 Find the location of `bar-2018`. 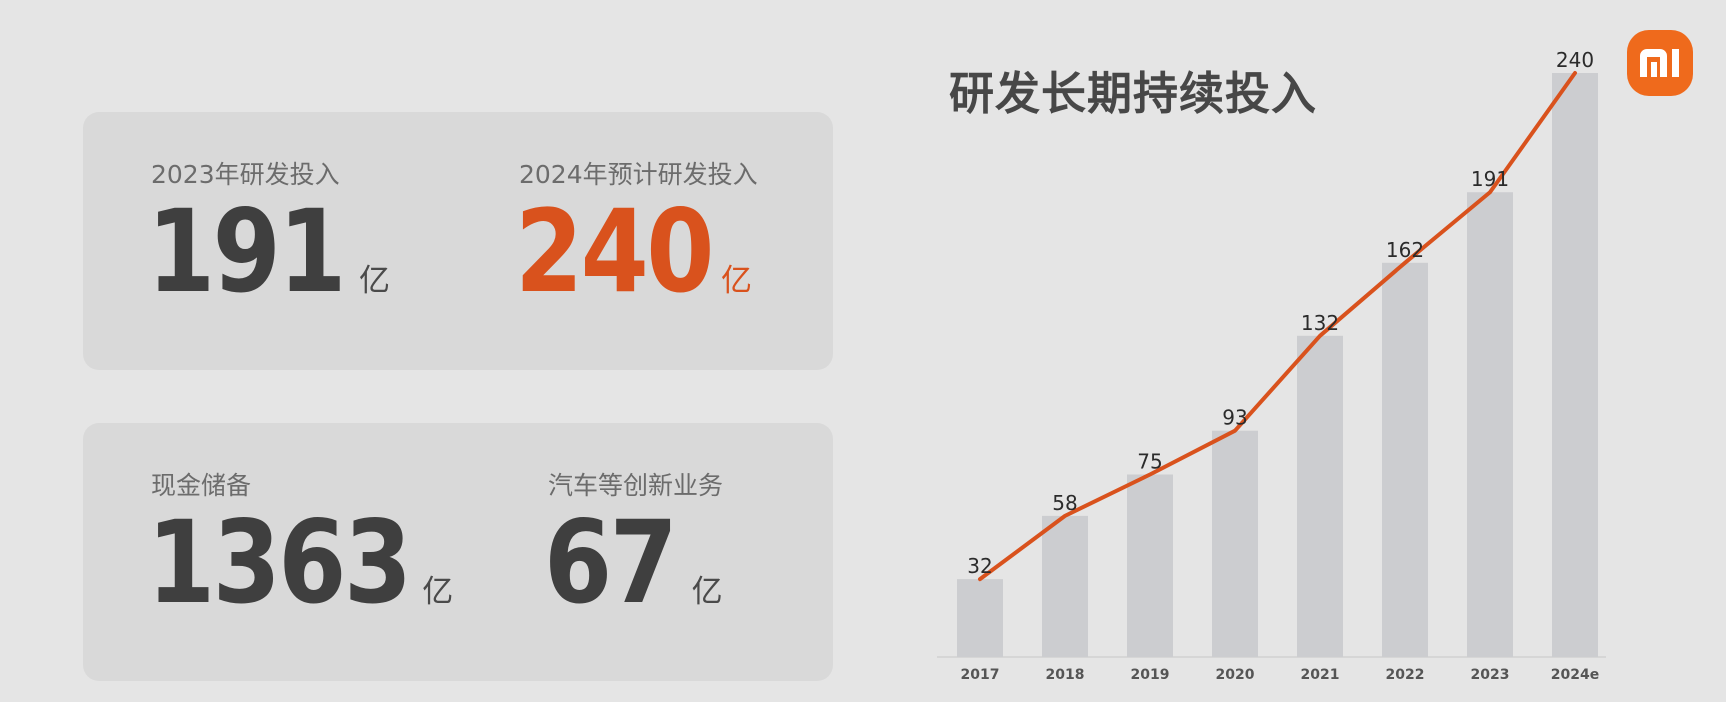

bar-2018 is located at coordinates (1065, 586).